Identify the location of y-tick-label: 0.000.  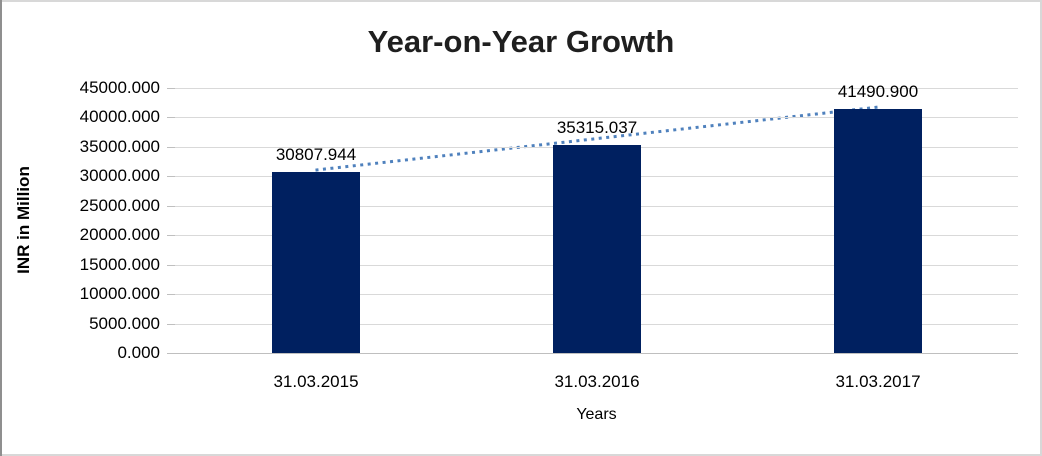
(138, 352).